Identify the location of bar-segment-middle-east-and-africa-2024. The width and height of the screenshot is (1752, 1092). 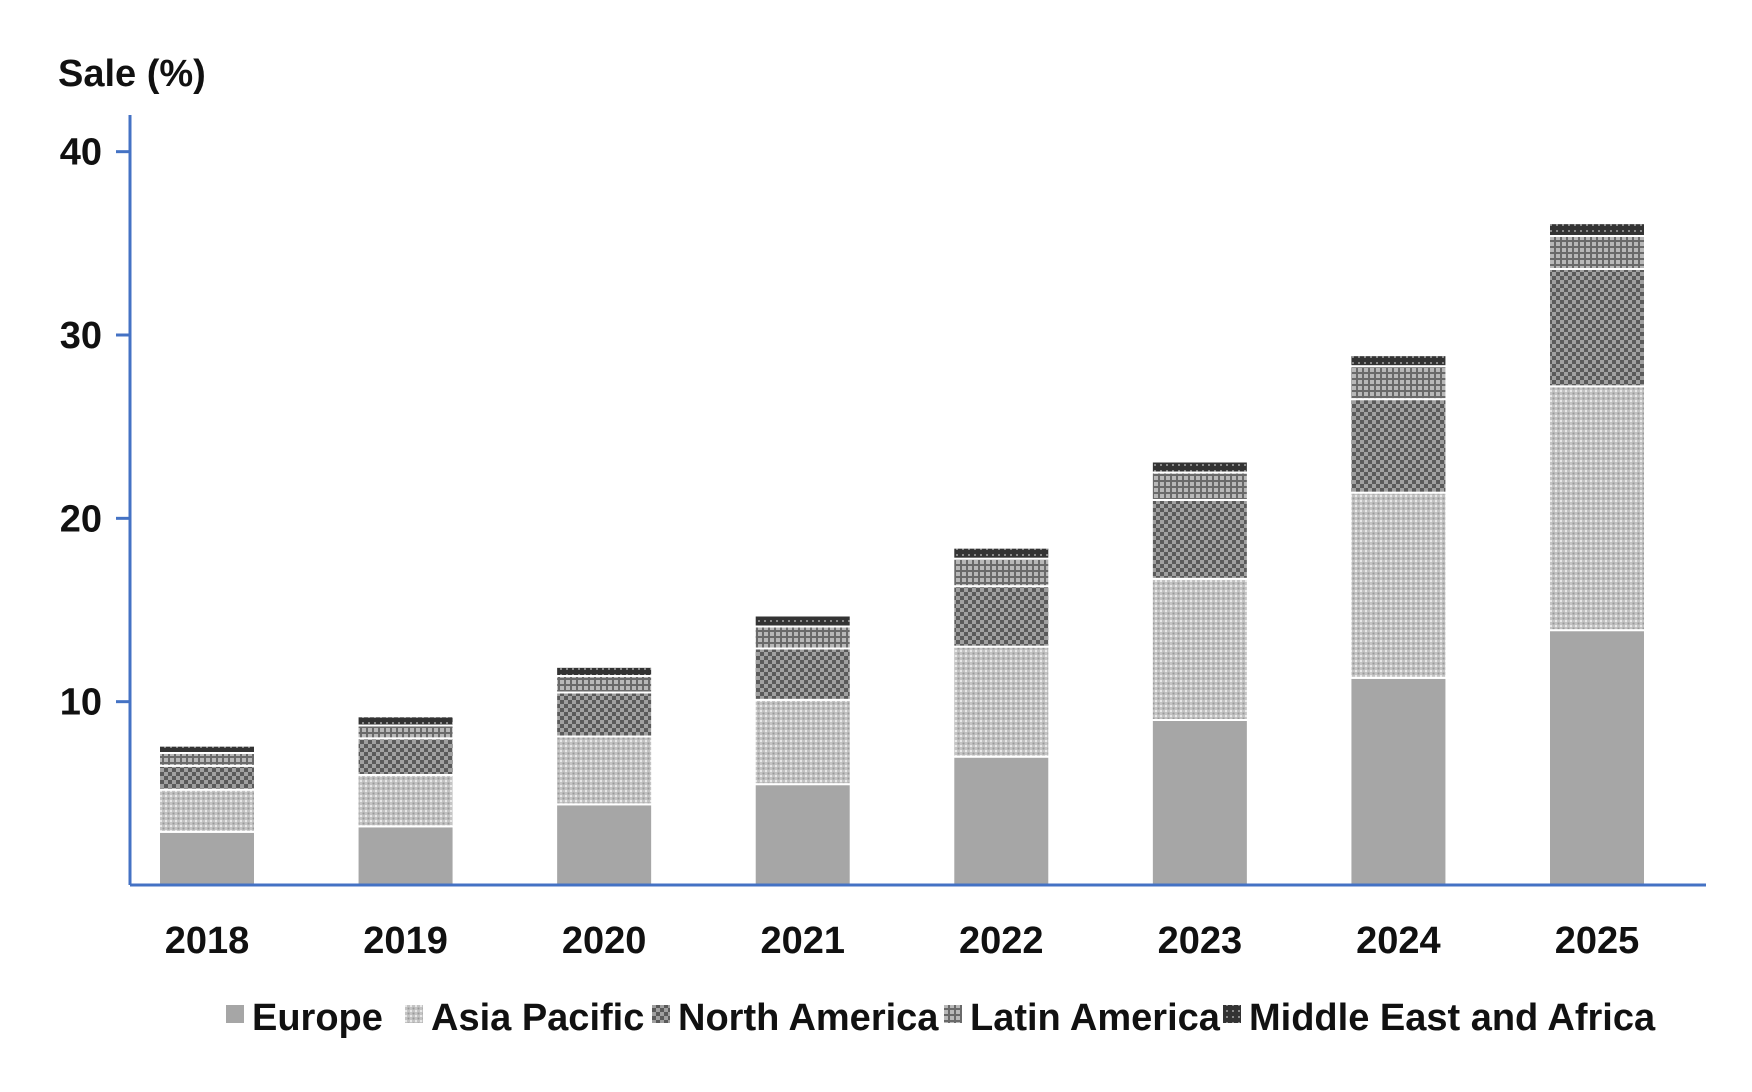
(1398, 361).